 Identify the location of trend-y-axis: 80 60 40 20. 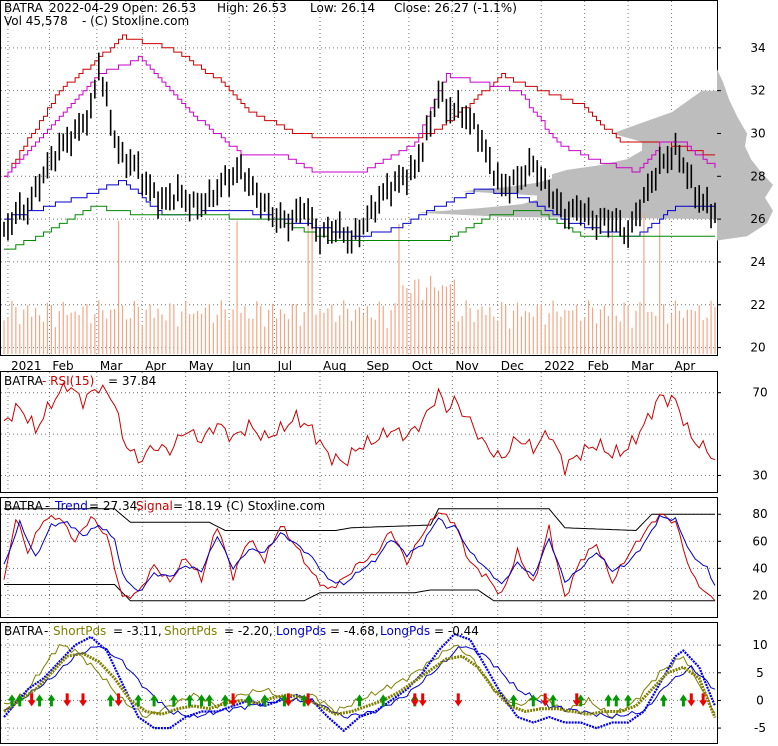
(742, 554).